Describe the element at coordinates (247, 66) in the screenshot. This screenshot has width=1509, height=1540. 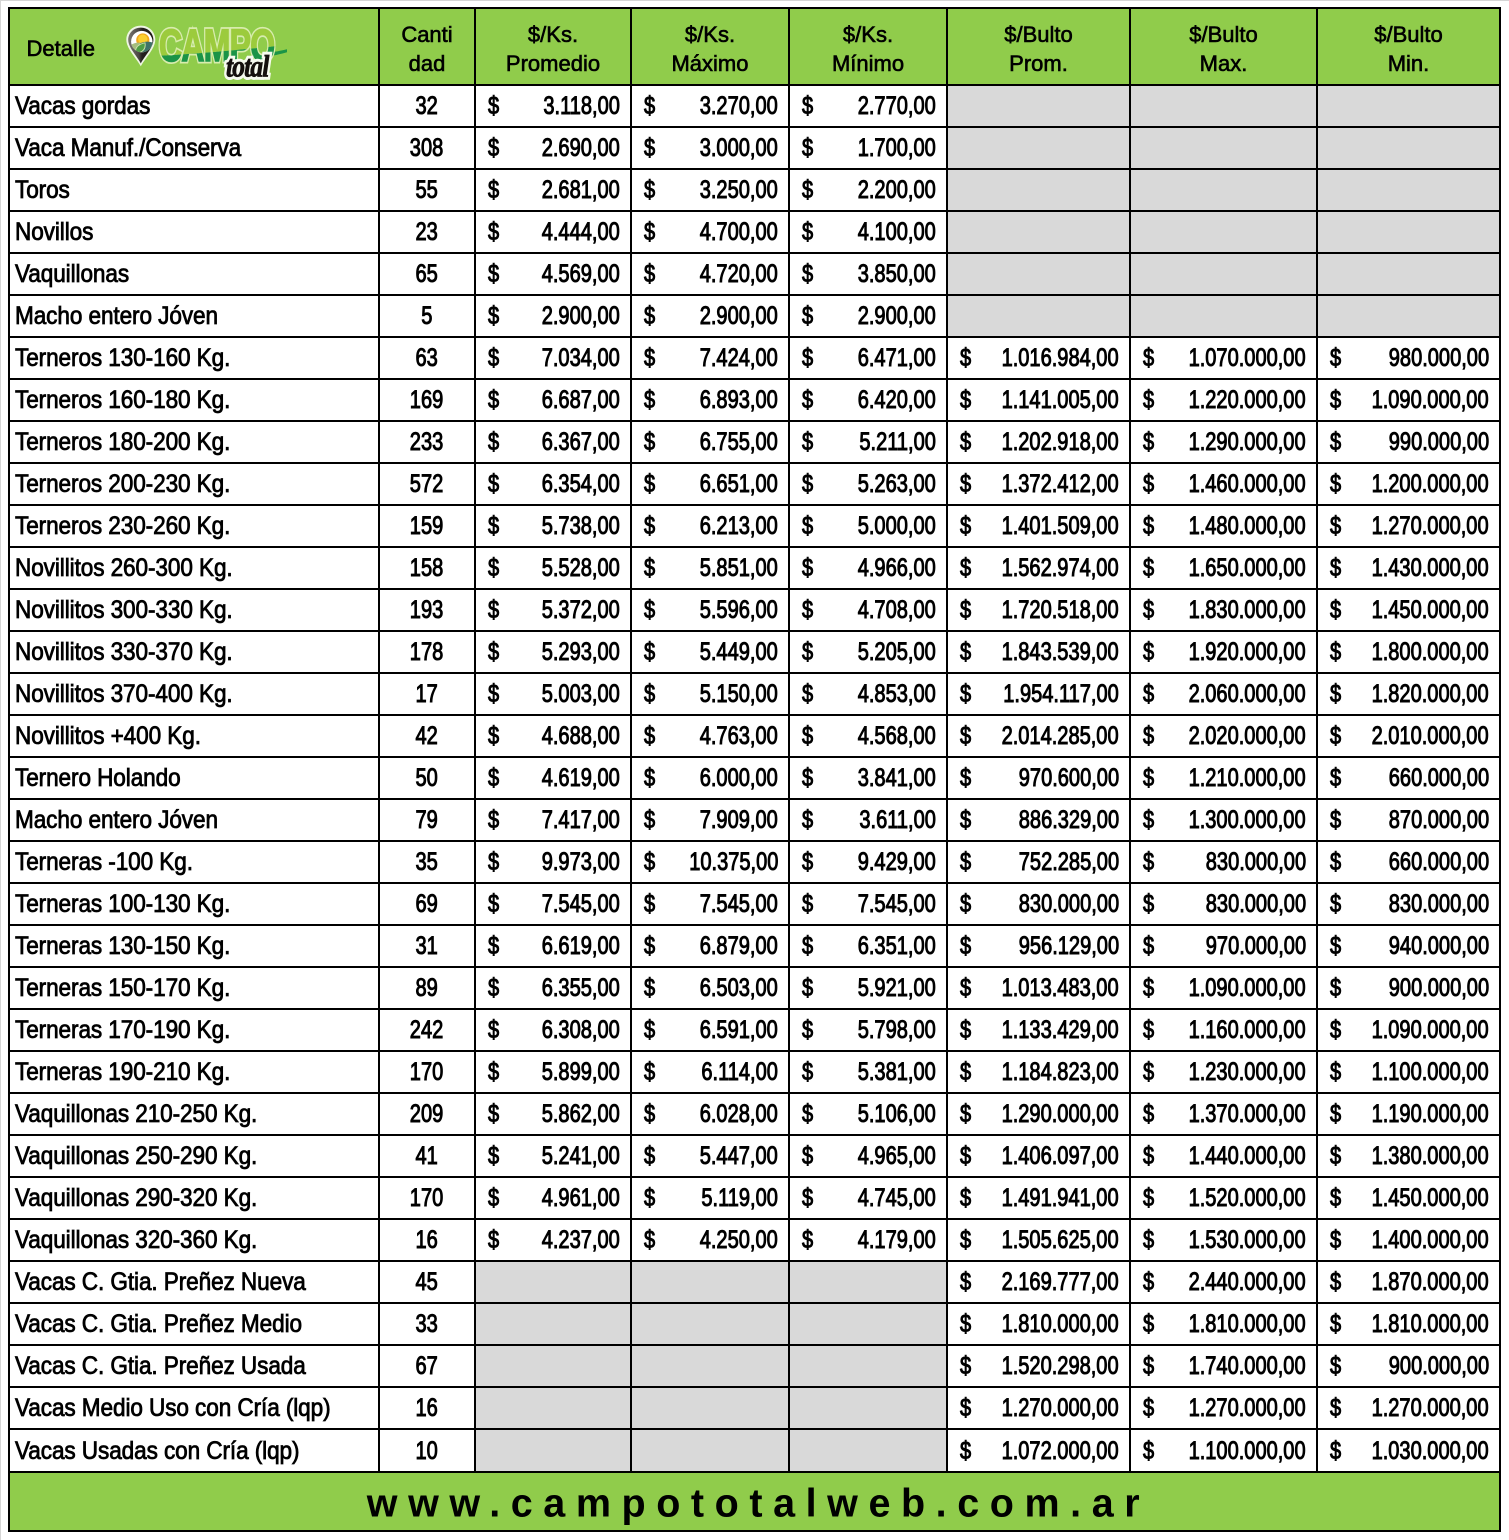
I see `svg-text: total` at that location.